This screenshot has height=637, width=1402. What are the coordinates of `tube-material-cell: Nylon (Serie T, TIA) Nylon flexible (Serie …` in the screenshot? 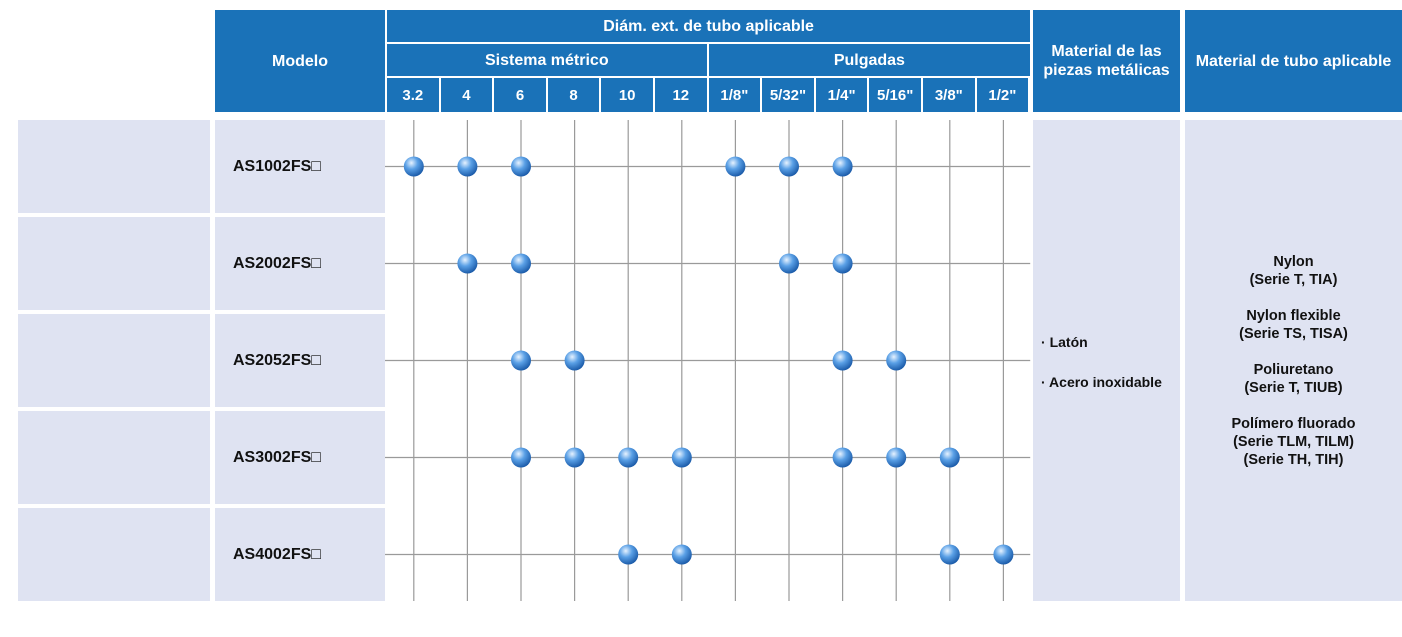 It's located at (1293, 360).